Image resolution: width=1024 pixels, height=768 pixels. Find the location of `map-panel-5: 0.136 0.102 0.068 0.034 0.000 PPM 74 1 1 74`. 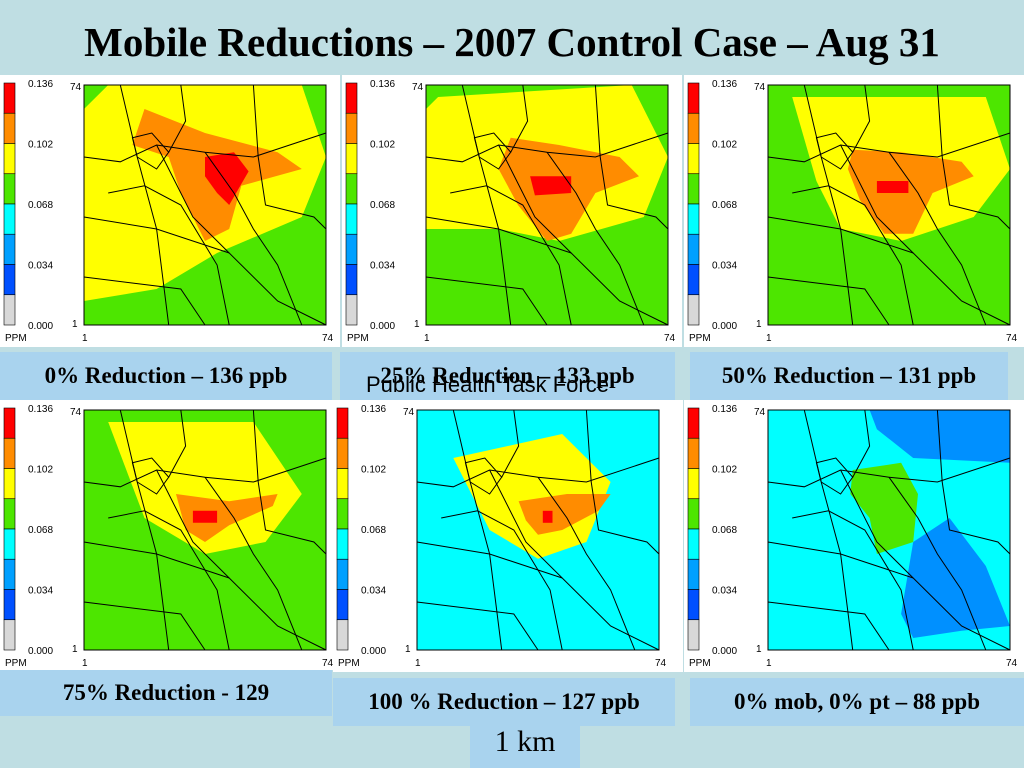

map-panel-5: 0.136 0.102 0.068 0.034 0.000 PPM 74 1 1 74 is located at coordinates (854, 536).